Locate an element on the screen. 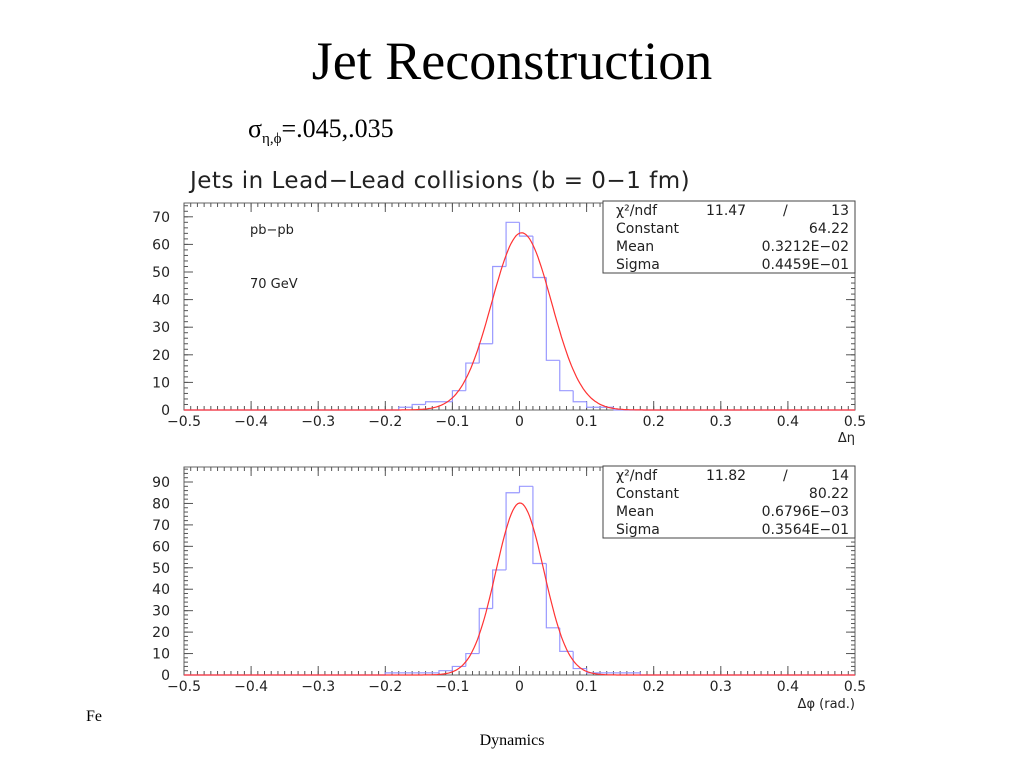  stats-ndf-value: 13 is located at coordinates (840, 211).